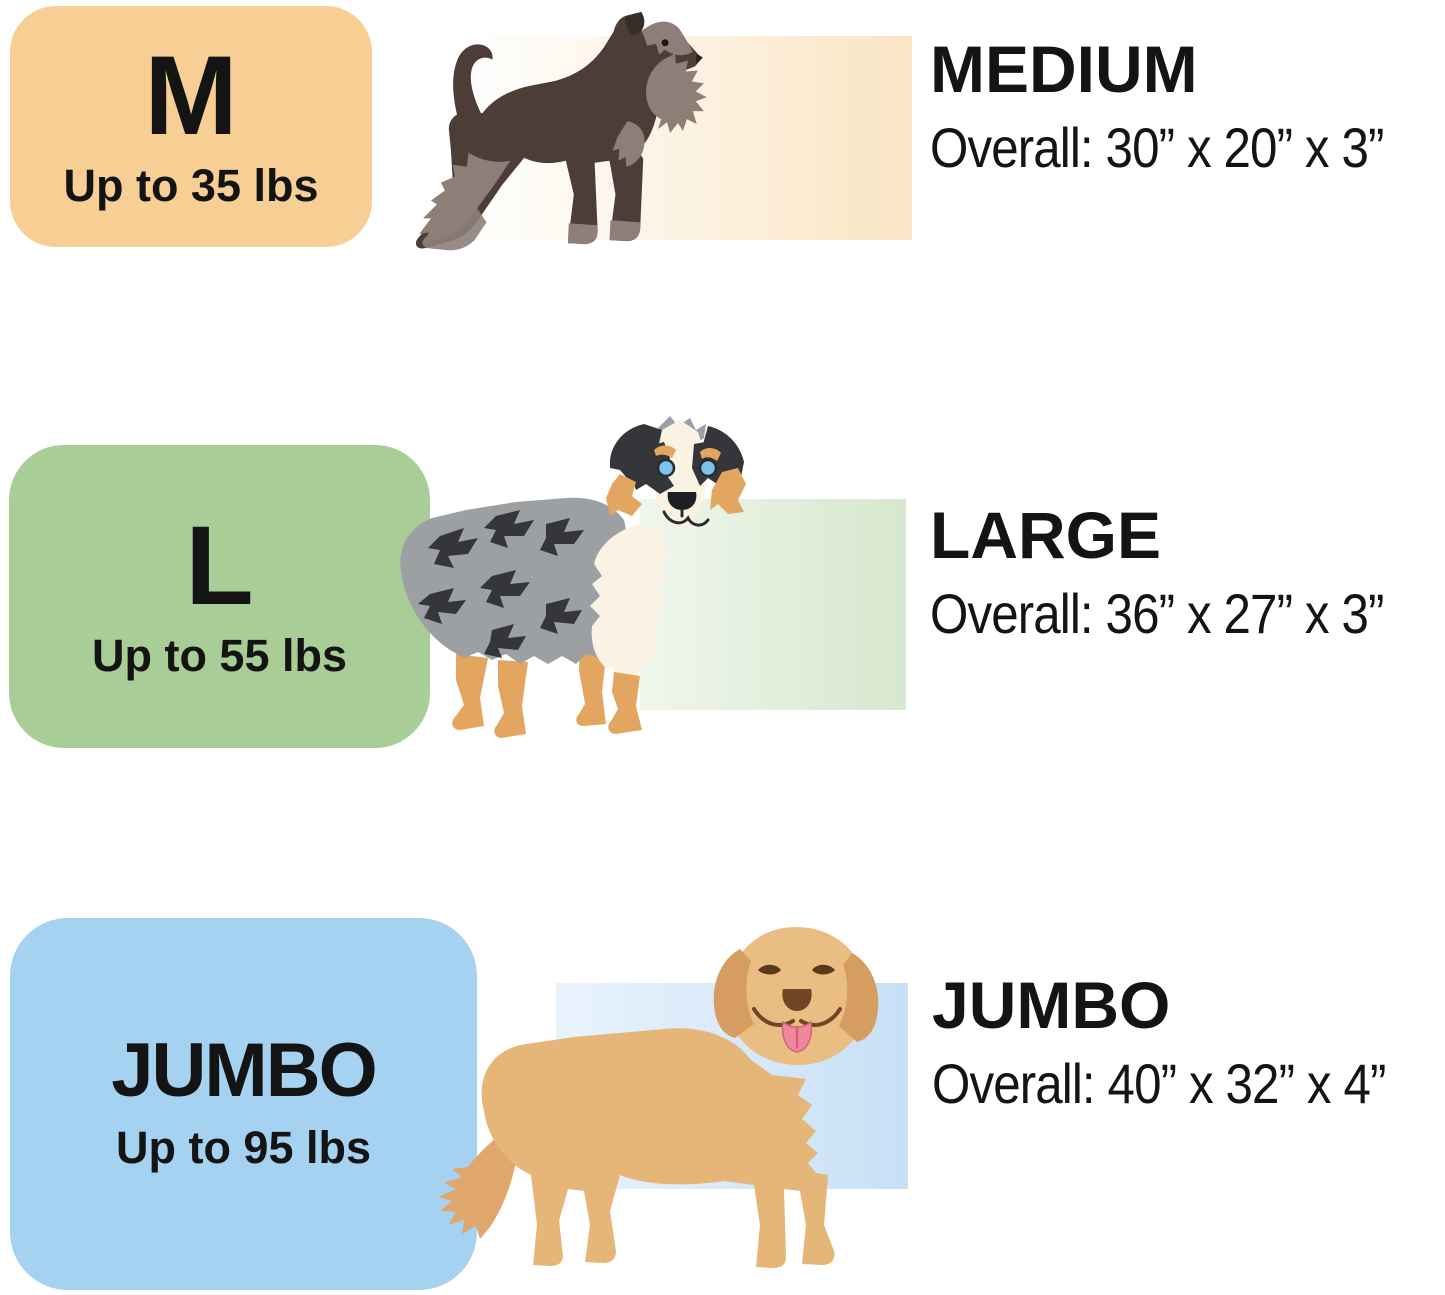  I want to click on medium-size-badge: M Up to 35 lbs, so click(191, 126).